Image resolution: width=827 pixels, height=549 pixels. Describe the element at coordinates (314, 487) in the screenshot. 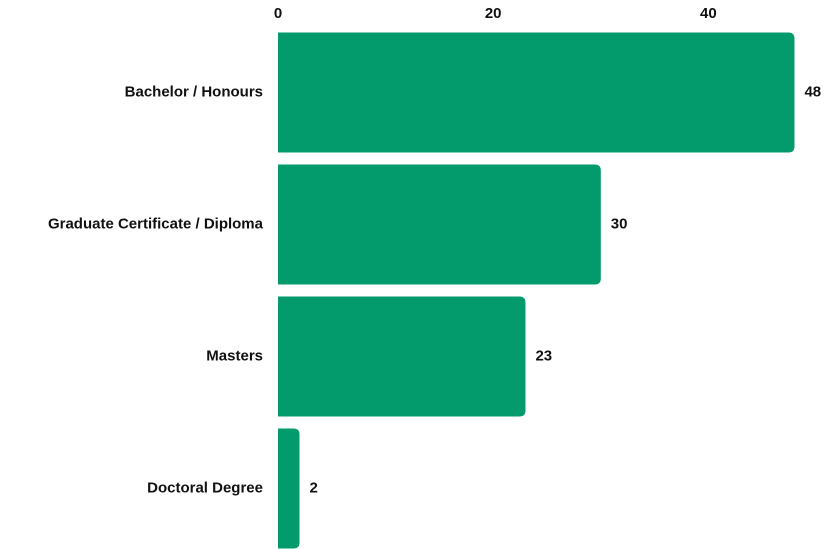

I see `value-label: 2` at that location.